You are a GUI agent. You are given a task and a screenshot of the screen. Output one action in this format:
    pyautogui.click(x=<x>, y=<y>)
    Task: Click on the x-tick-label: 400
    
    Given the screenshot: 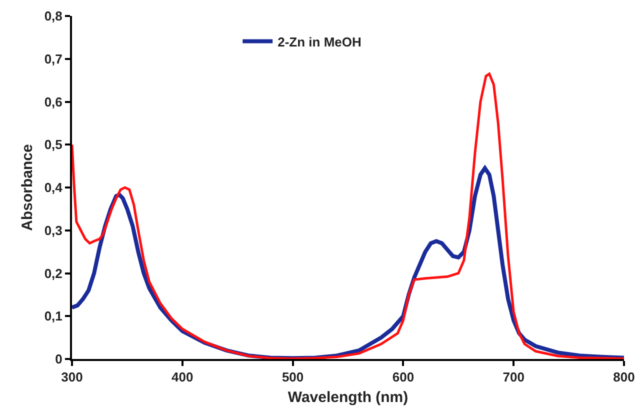 What is the action you would take?
    pyautogui.click(x=183, y=377)
    